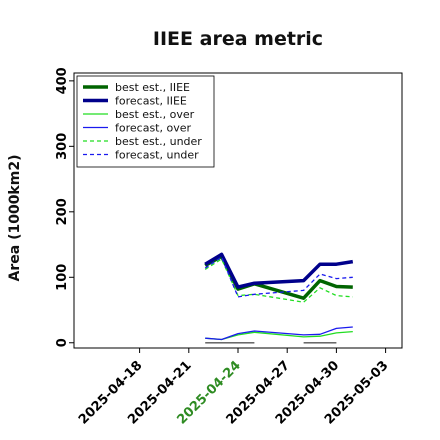 This screenshot has height=440, width=440. I want to click on legend-box, so click(145, 121).